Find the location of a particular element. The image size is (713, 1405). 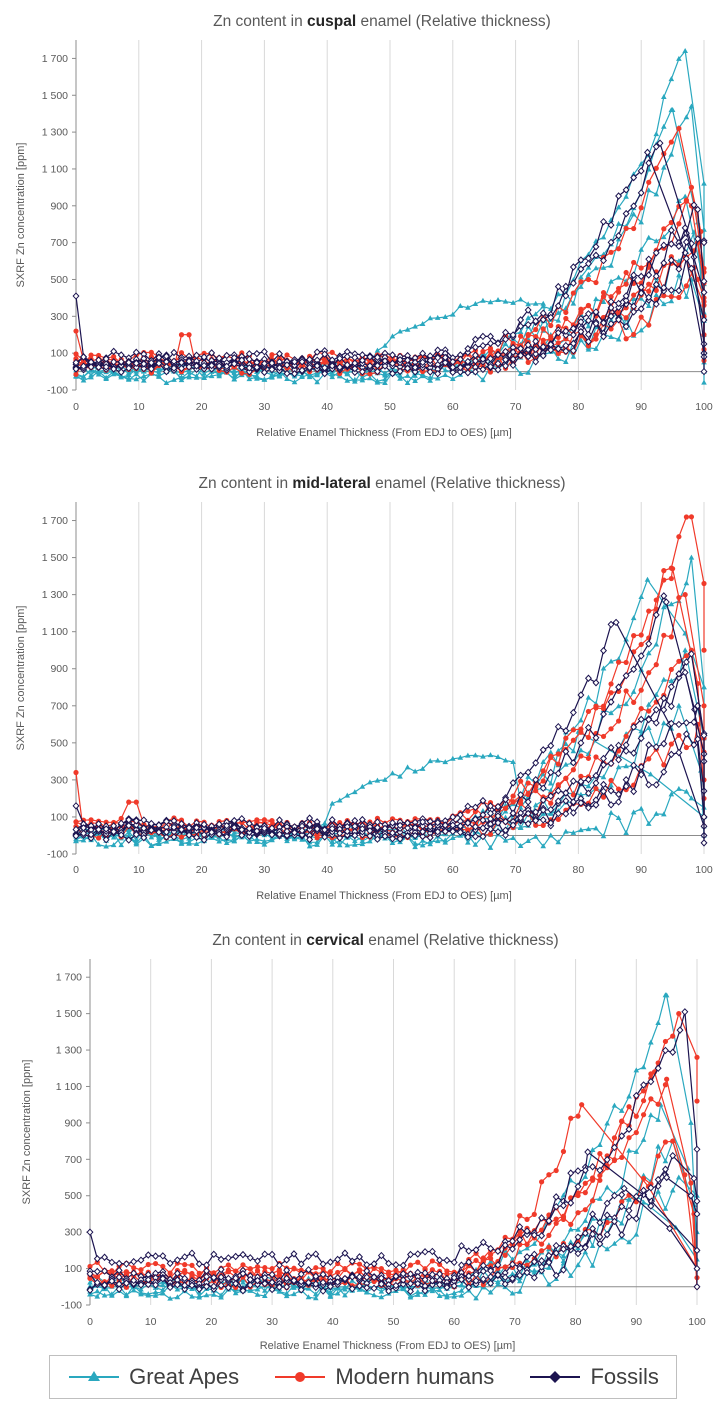

y-tick-label: 300 is located at coordinates (73, 1233).